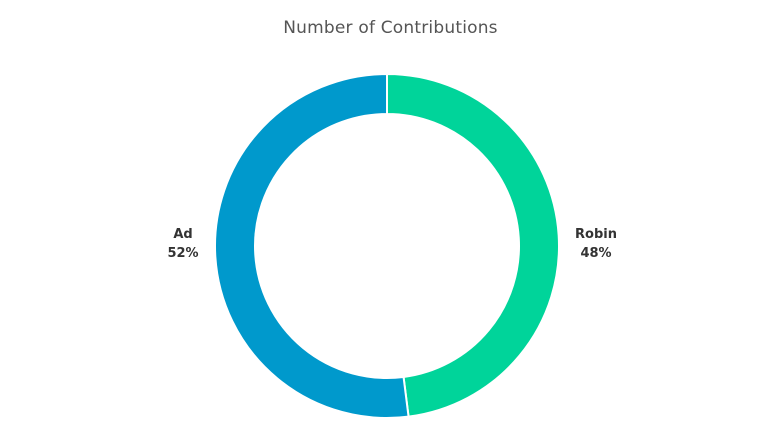  Describe the element at coordinates (183, 234) in the screenshot. I see `slice-name-ad: Ad` at that location.